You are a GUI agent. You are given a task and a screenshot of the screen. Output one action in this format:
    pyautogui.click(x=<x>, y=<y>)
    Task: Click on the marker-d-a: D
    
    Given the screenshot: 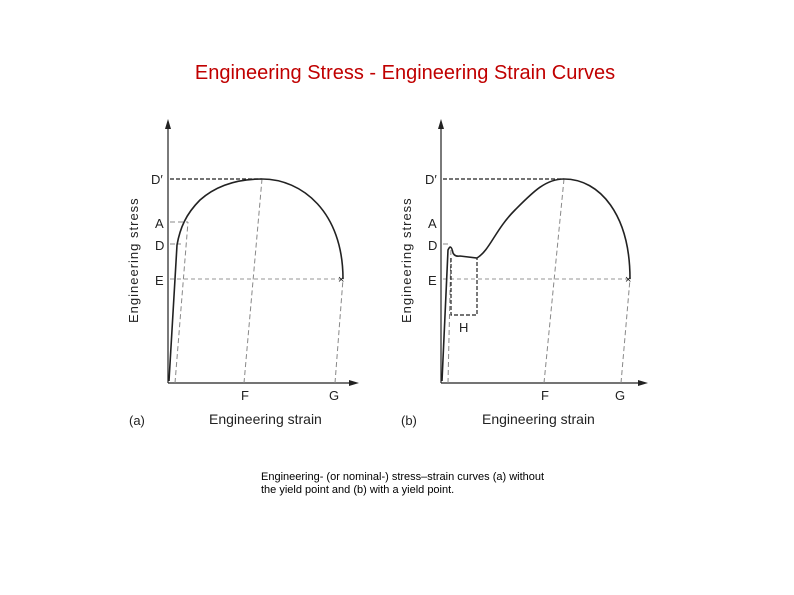 What is the action you would take?
    pyautogui.click(x=159, y=245)
    